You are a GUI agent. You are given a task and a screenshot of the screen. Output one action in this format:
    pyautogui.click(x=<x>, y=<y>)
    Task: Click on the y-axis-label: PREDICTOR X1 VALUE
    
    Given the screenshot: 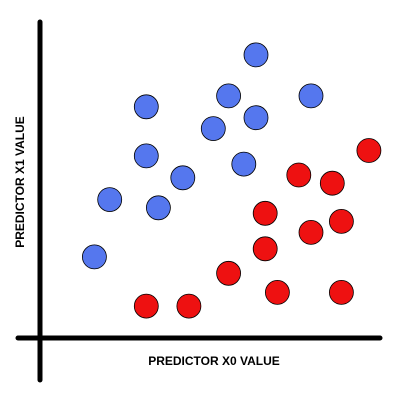 What is the action you would take?
    pyautogui.click(x=20, y=182)
    